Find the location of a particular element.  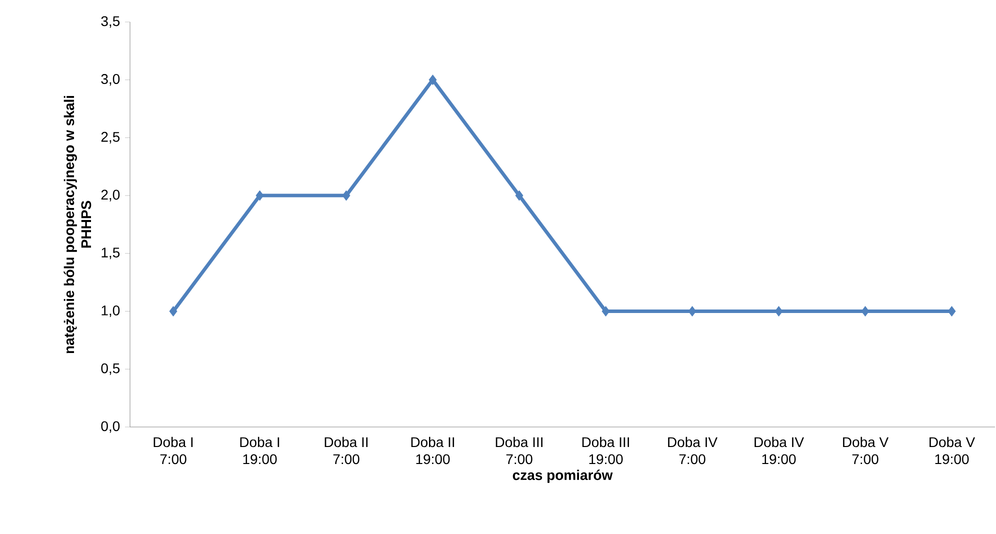

x-tick-label: Doba IV 7:00 is located at coordinates (693, 450).